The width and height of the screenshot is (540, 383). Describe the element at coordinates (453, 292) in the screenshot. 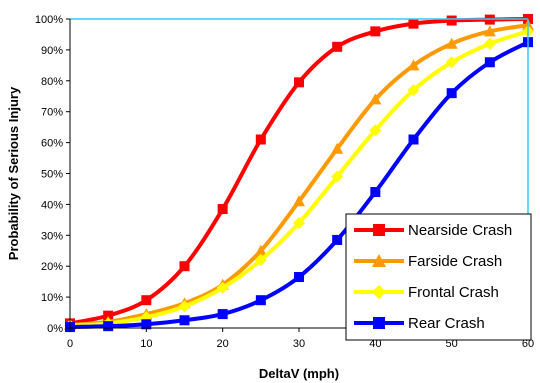

I see `legend-label: Frontal Crash` at that location.